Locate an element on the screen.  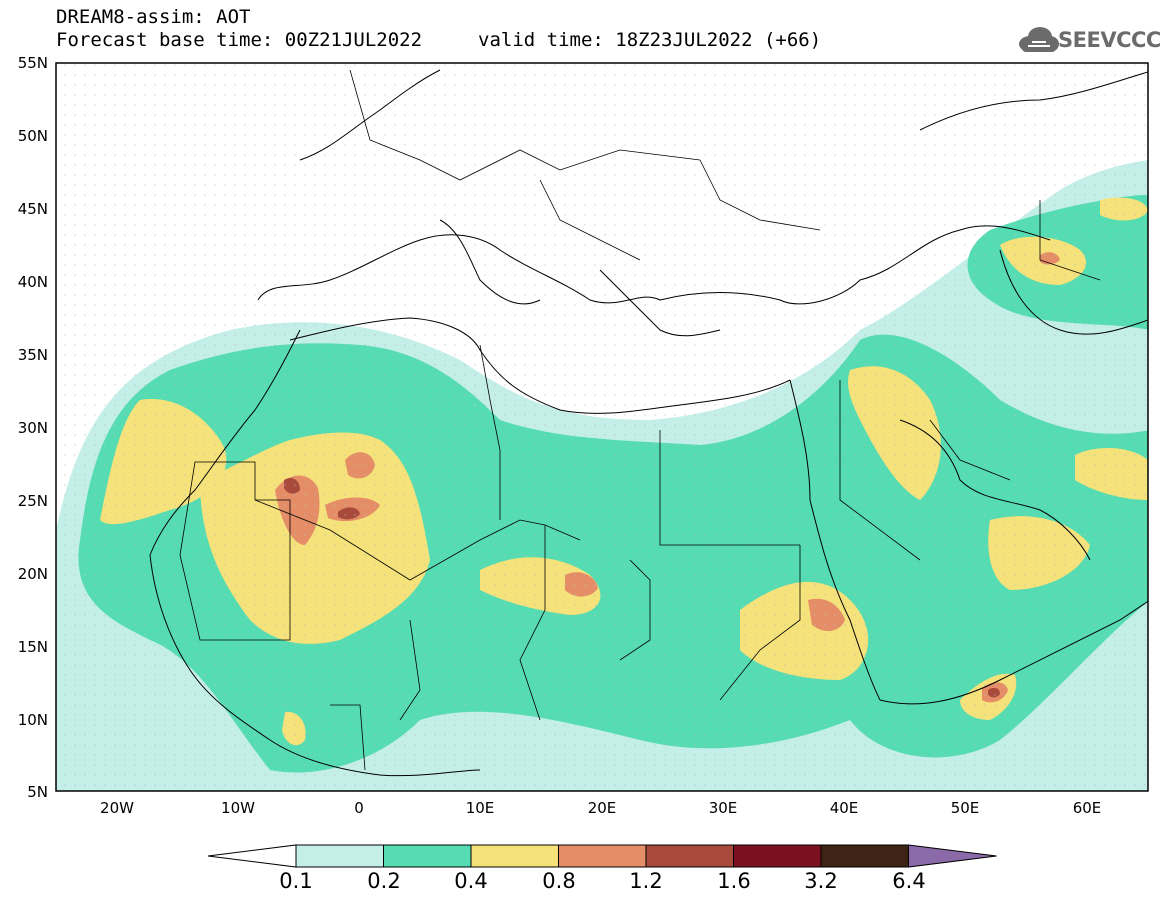
lat-label: 55N is located at coordinates (32, 63).